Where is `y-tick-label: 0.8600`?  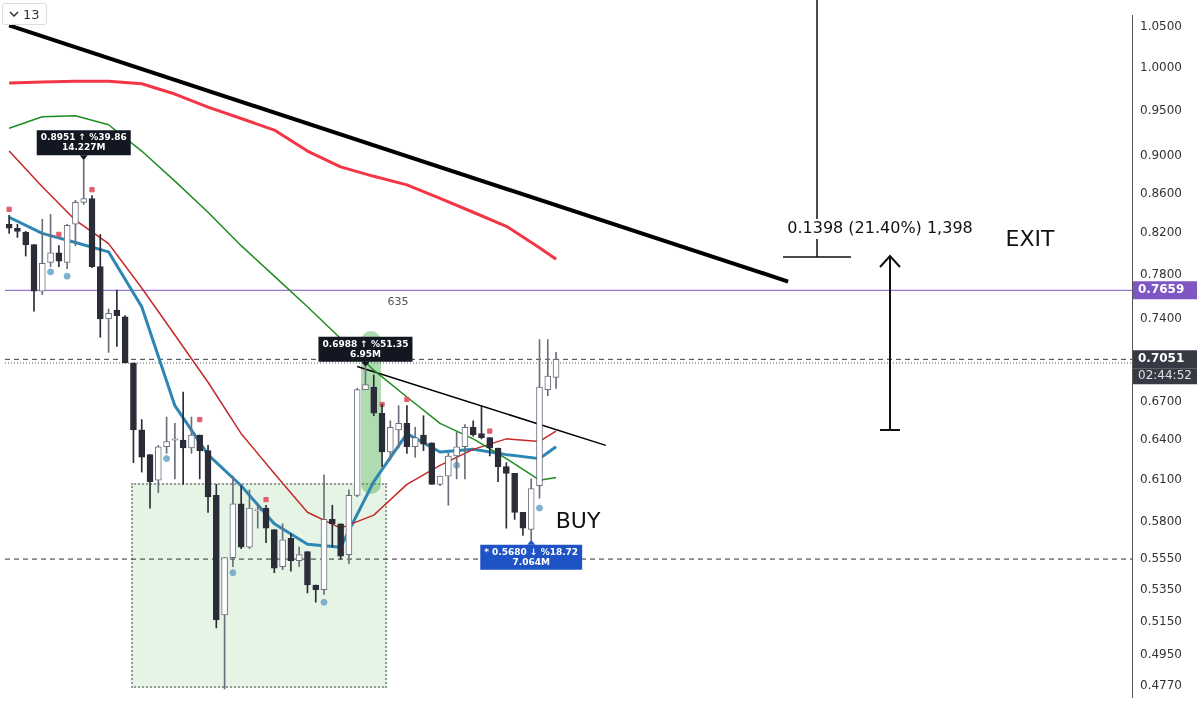 y-tick-label: 0.8600 is located at coordinates (1161, 192).